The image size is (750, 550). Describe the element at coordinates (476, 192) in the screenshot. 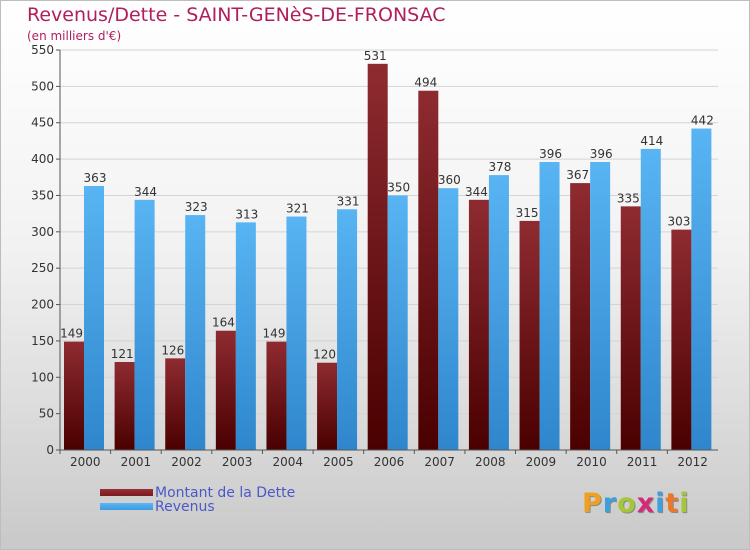

I see `data-label-dette: 344` at that location.